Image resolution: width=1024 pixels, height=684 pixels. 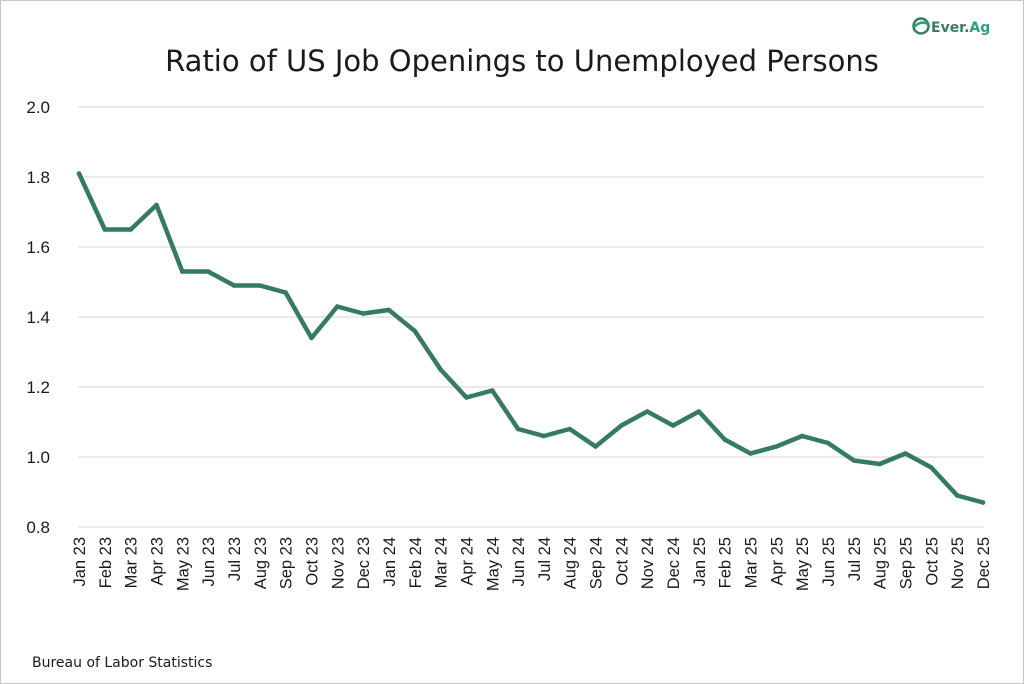 I want to click on y-tick-label: 0.8, so click(x=38, y=527).